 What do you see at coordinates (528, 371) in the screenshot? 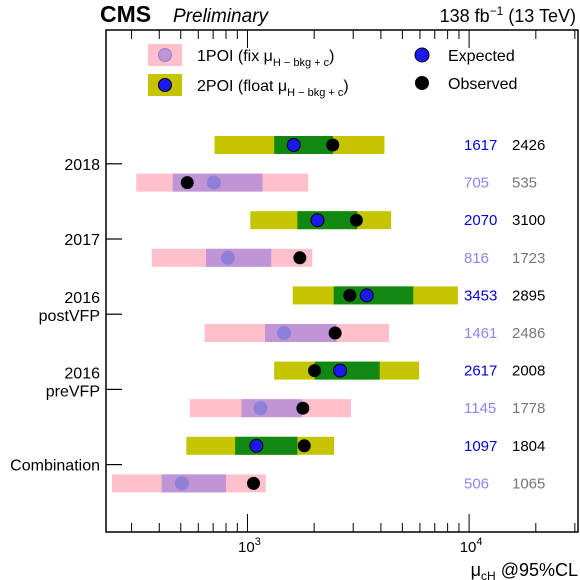
I see `observed-value-label: 2008` at bounding box center [528, 371].